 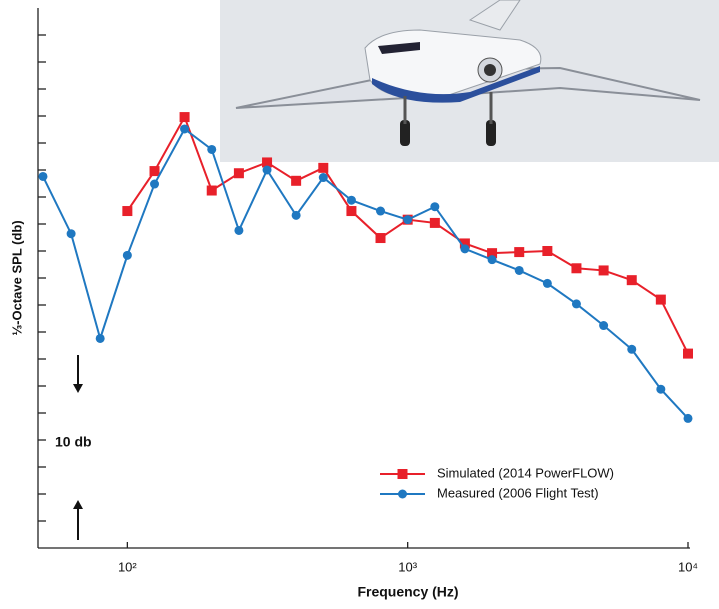 I want to click on y-axis-title: ⅓-Octave SPL (db), so click(x=16, y=277).